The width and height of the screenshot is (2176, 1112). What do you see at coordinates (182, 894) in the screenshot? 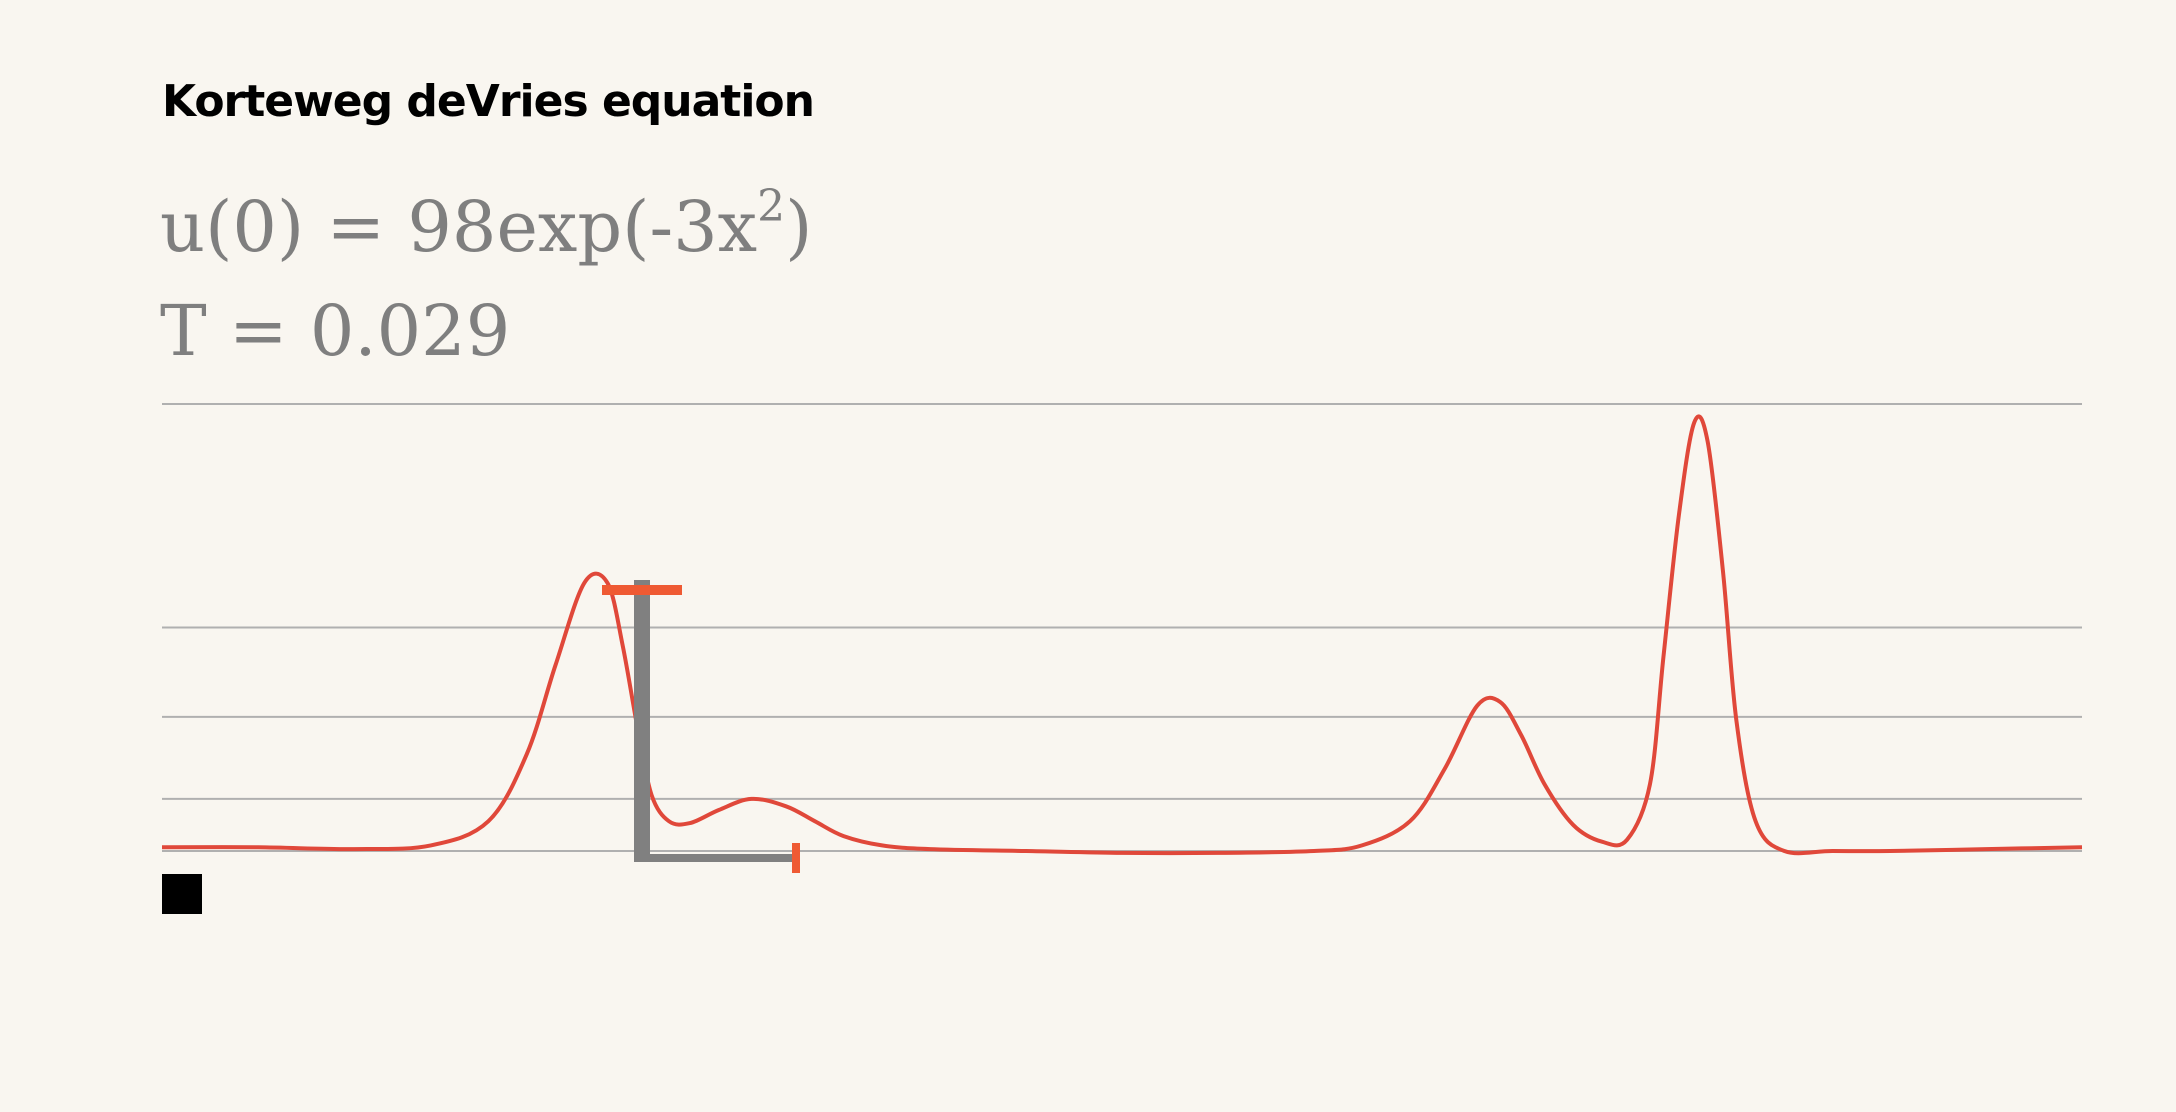
I see `stop-icon` at bounding box center [182, 894].